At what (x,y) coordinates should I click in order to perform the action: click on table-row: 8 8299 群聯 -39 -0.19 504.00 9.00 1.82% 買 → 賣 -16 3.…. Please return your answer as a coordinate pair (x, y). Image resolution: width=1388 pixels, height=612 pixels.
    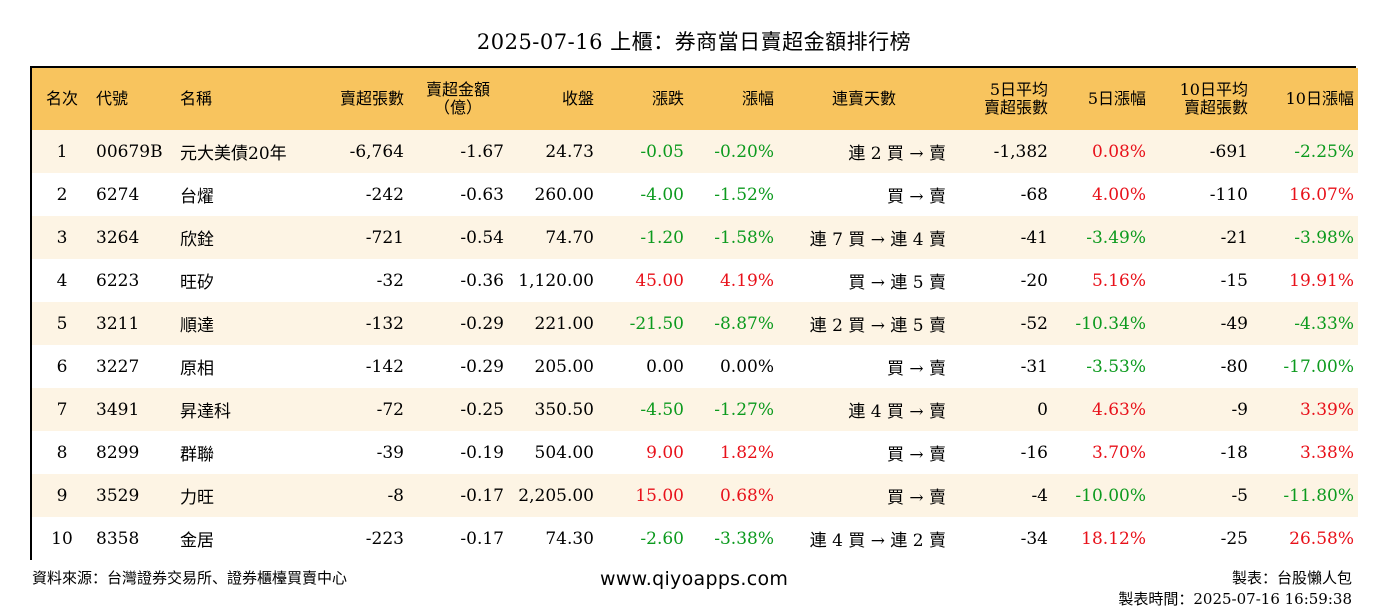
    Looking at the image, I should click on (695, 452).